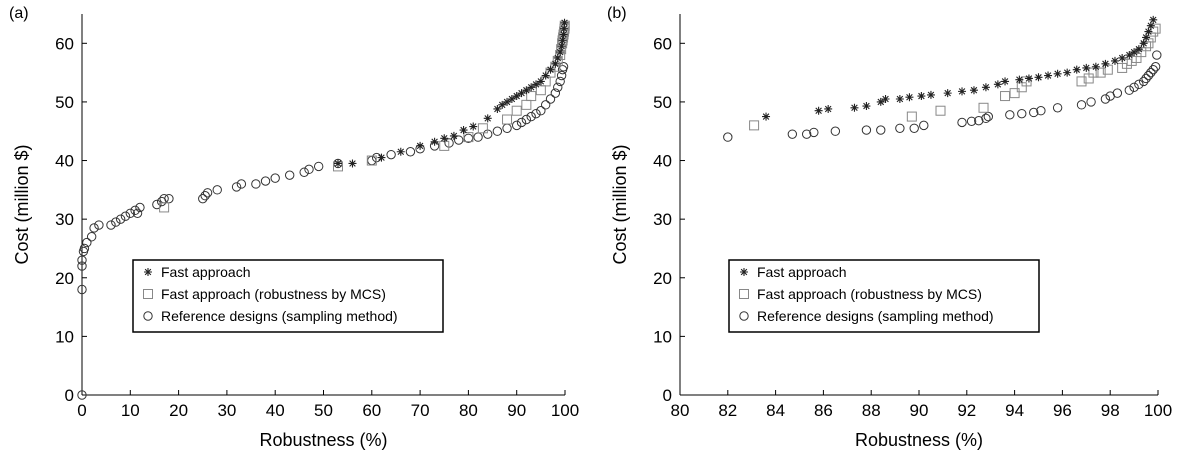 This screenshot has width=1177, height=453. I want to click on x-tick-label: 70, so click(420, 410).